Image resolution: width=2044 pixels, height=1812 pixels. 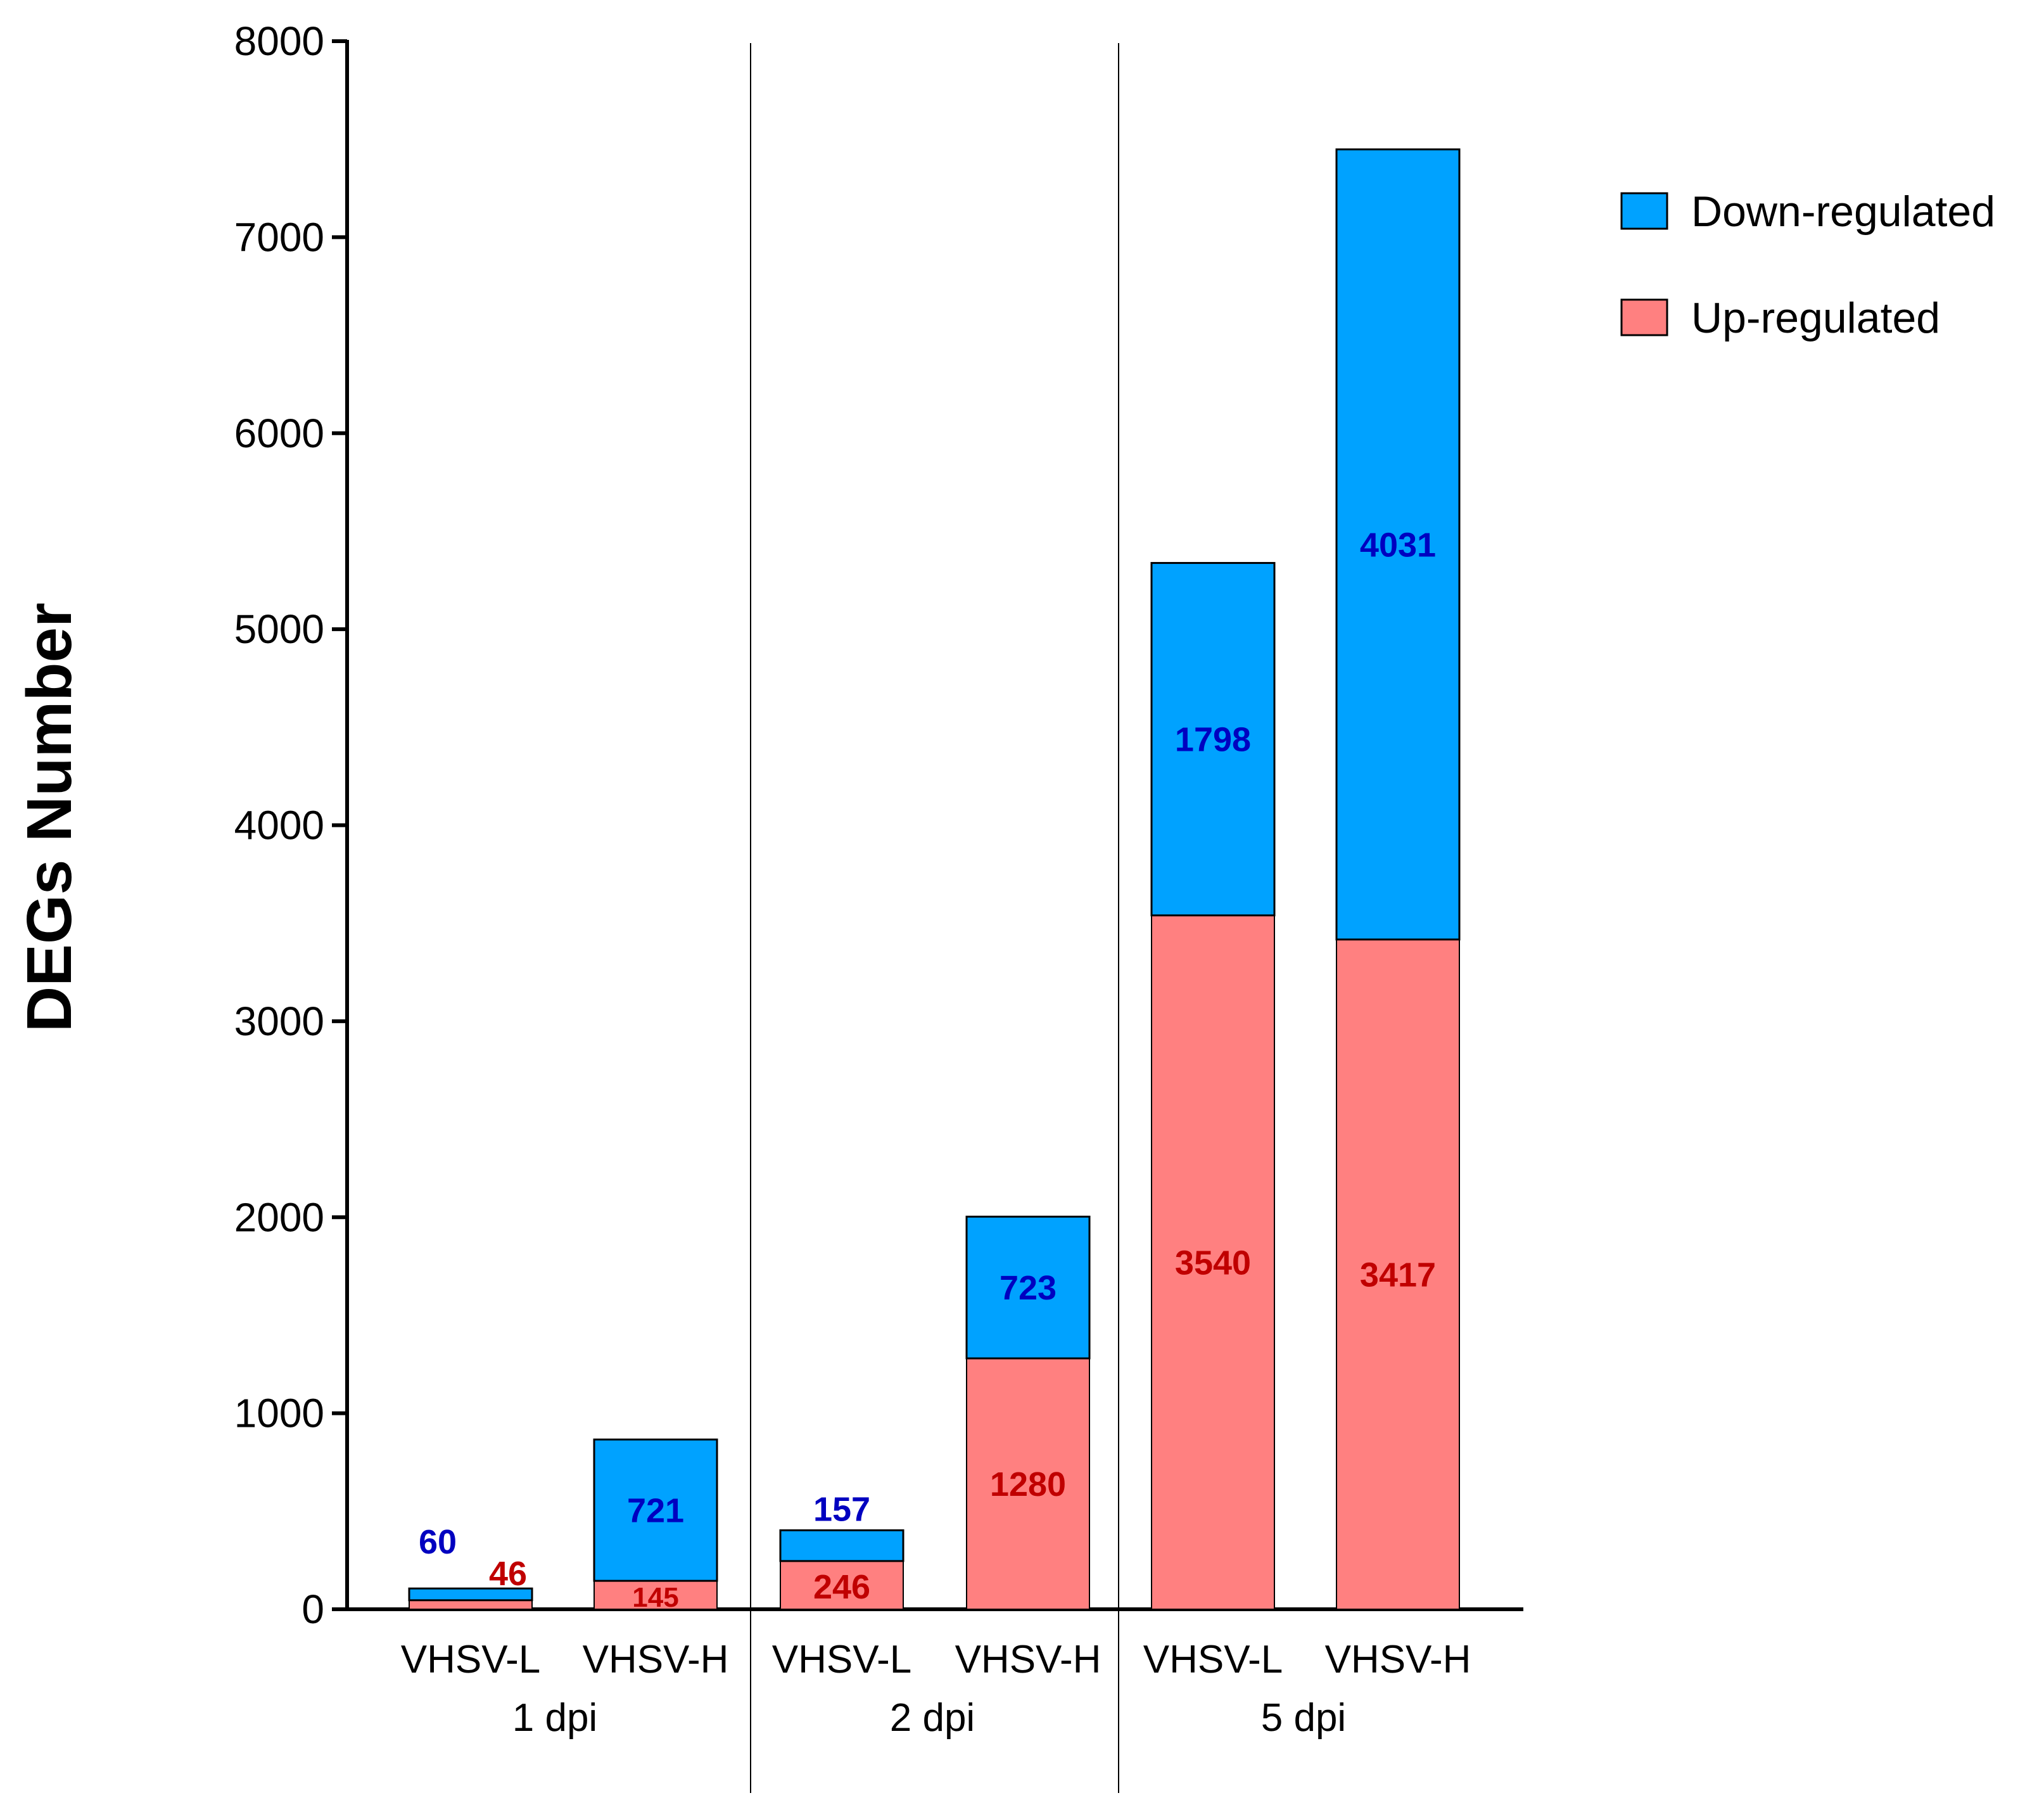 I want to click on group-label: 1 dpi, so click(x=554, y=1718).